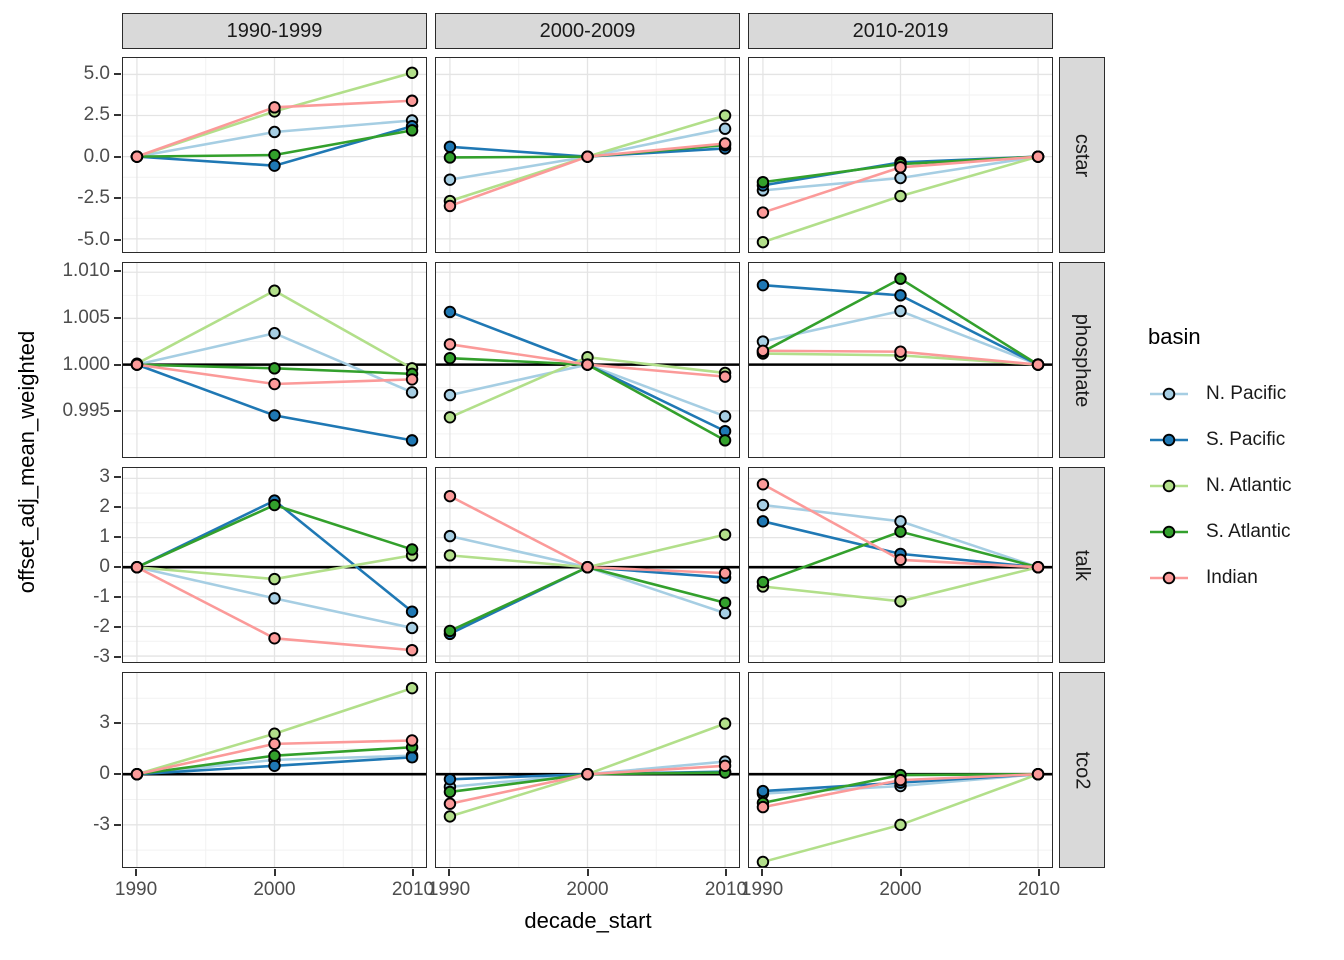 This screenshot has width=1344, height=960. What do you see at coordinates (136, 889) in the screenshot?
I see `x-axis-tick-label: 1990` at bounding box center [136, 889].